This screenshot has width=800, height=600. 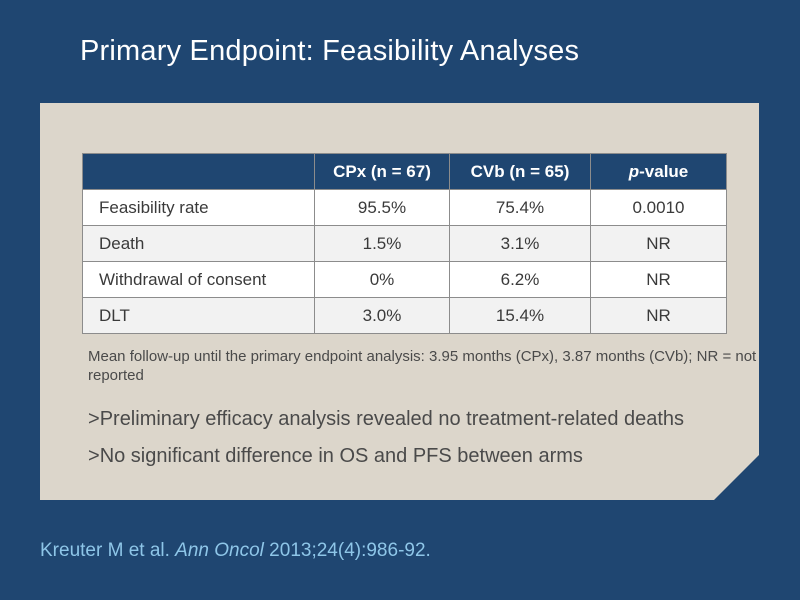 What do you see at coordinates (198, 279) in the screenshot?
I see `row-label: Withdrawal of consent` at bounding box center [198, 279].